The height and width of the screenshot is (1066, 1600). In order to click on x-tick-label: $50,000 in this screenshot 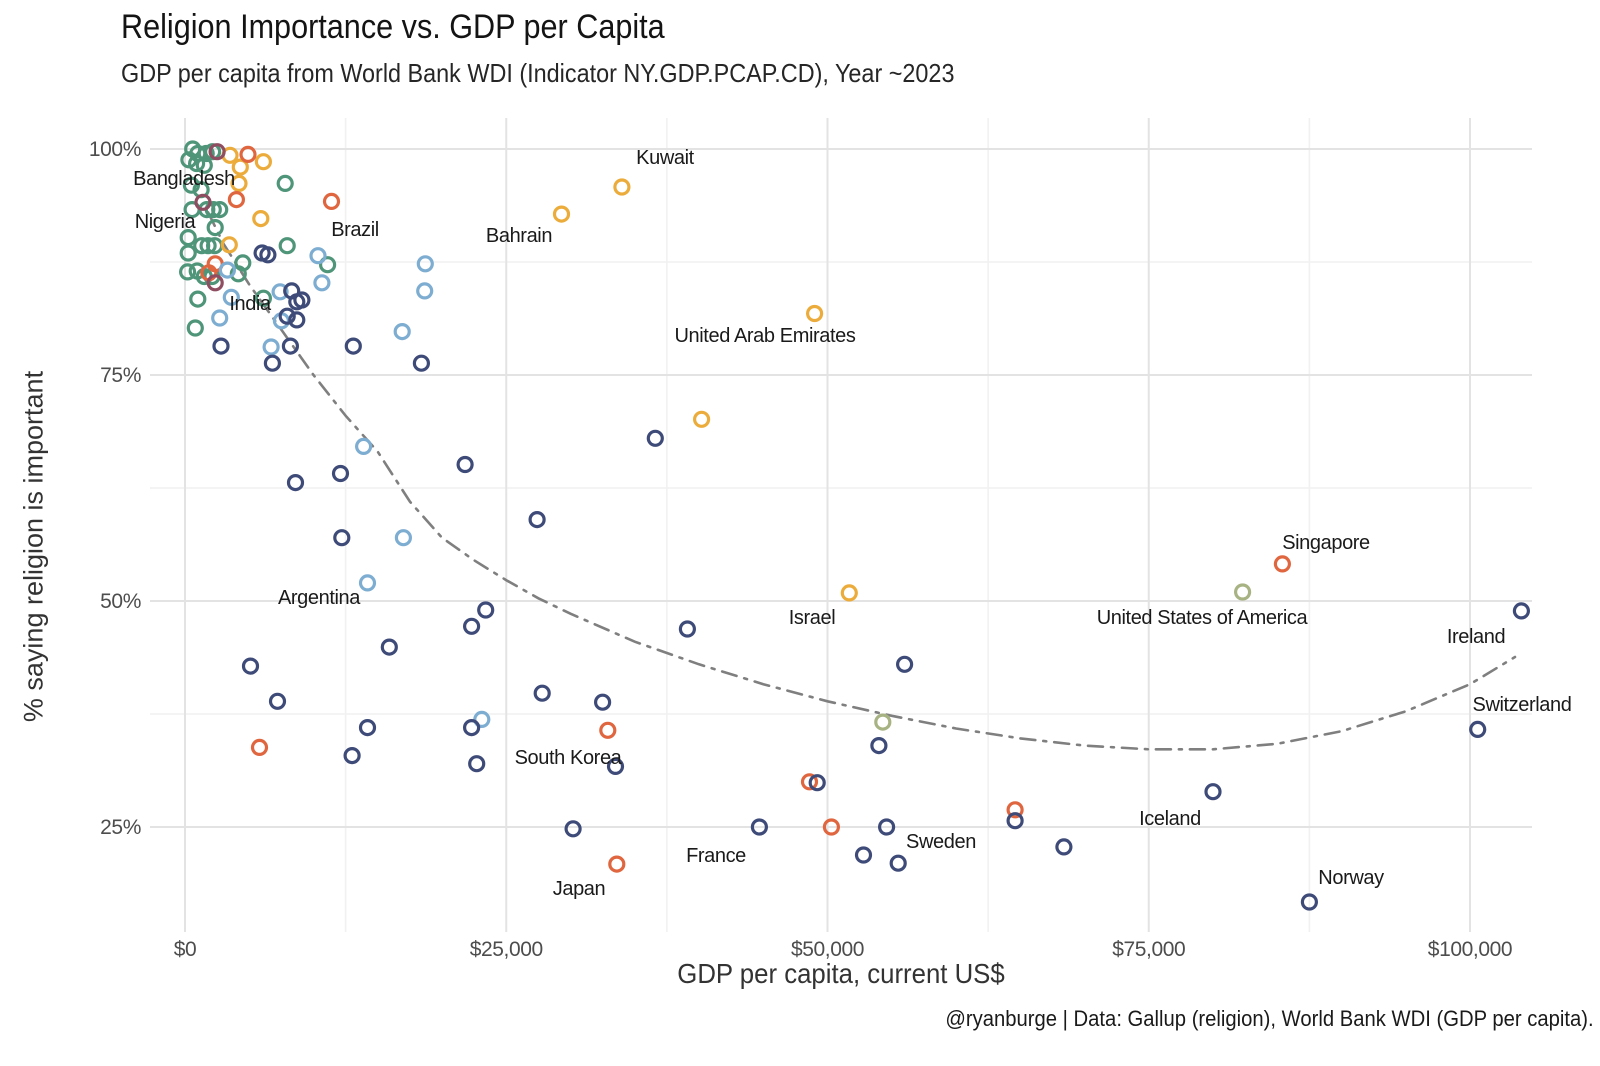, I will do `click(827, 949)`.